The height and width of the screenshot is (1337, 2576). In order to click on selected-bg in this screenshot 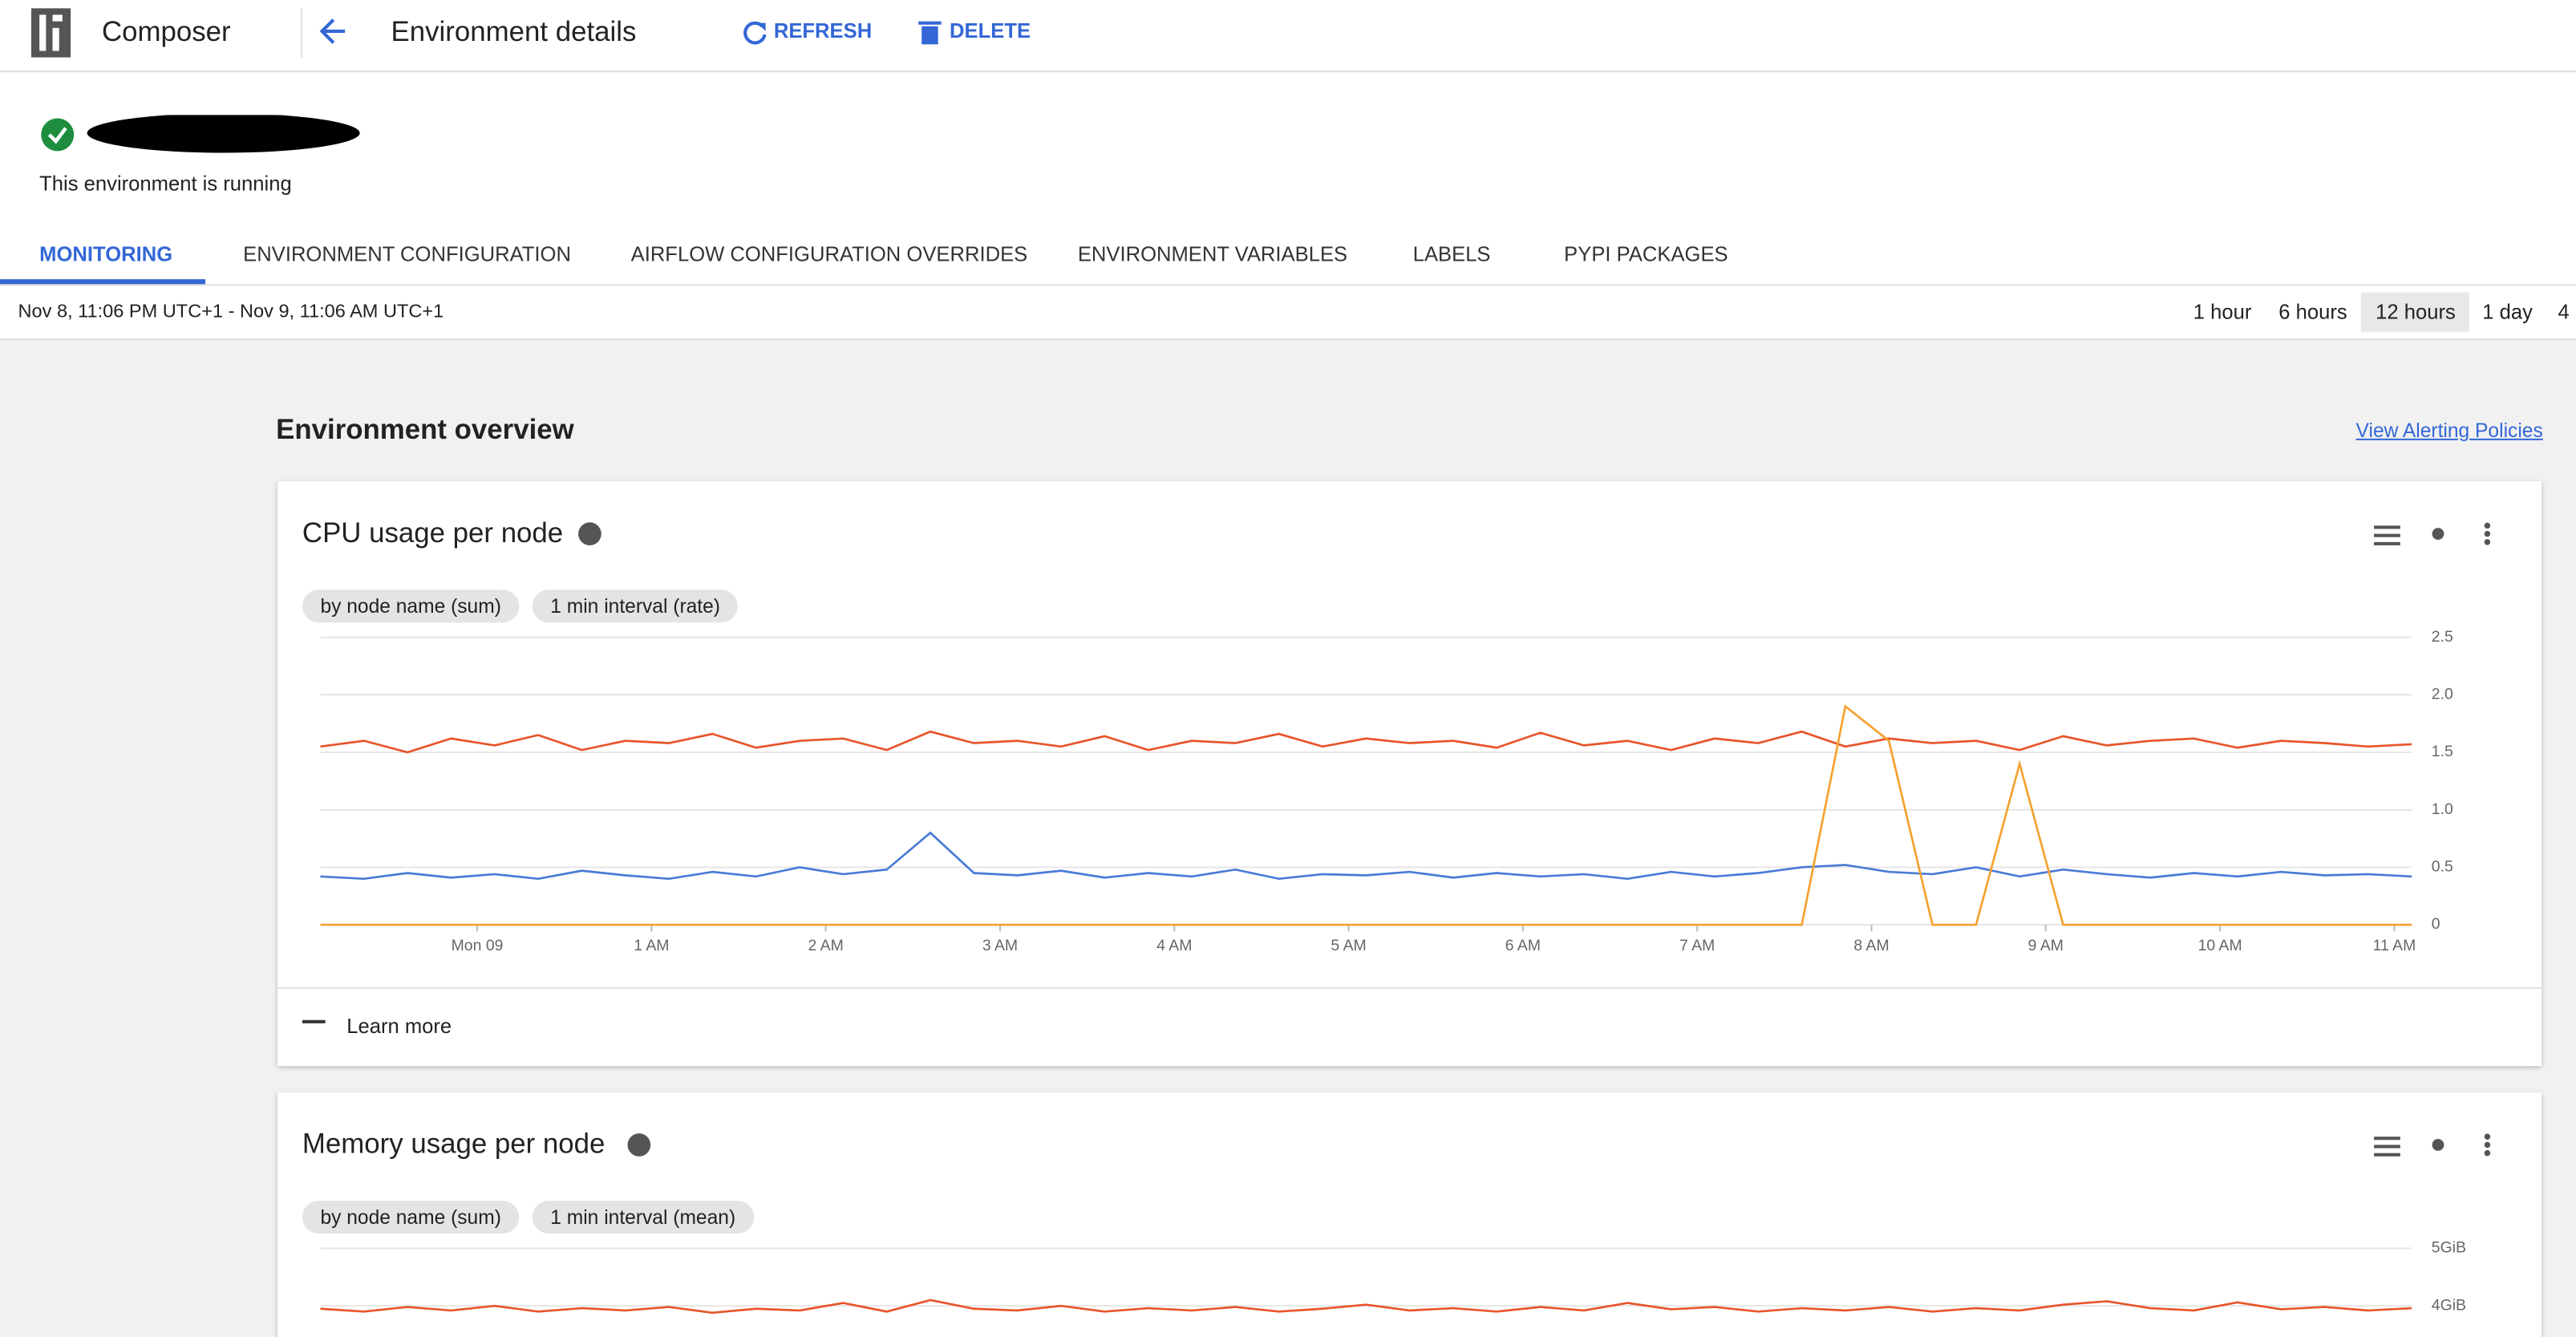, I will do `click(2414, 312)`.